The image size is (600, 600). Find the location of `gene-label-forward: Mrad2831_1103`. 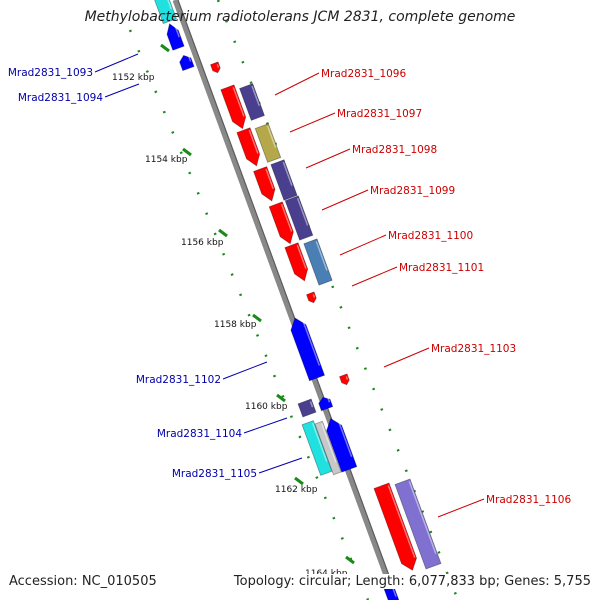

gene-label-forward: Mrad2831_1103 is located at coordinates (473, 349).